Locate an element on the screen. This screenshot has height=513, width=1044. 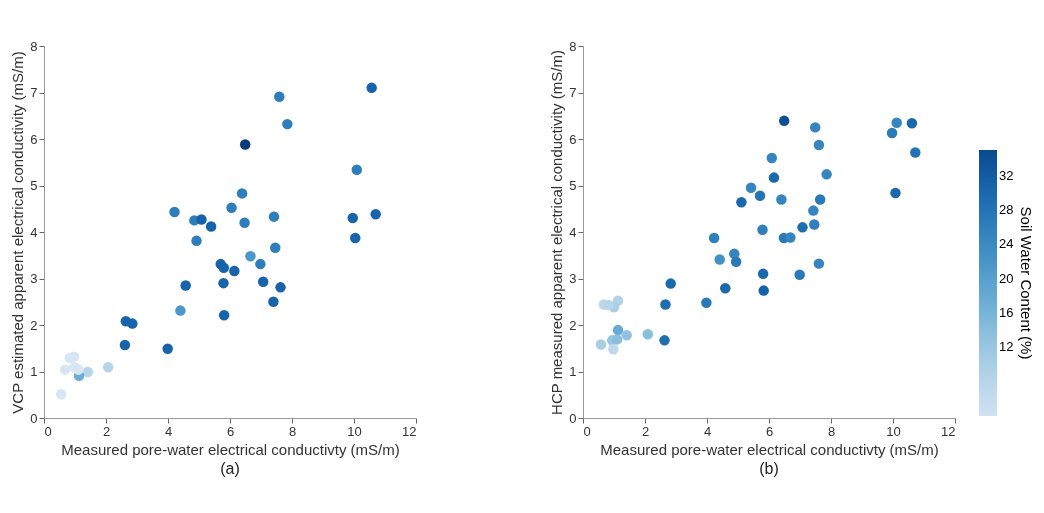
y-tick-label: 8 is located at coordinates (573, 46).